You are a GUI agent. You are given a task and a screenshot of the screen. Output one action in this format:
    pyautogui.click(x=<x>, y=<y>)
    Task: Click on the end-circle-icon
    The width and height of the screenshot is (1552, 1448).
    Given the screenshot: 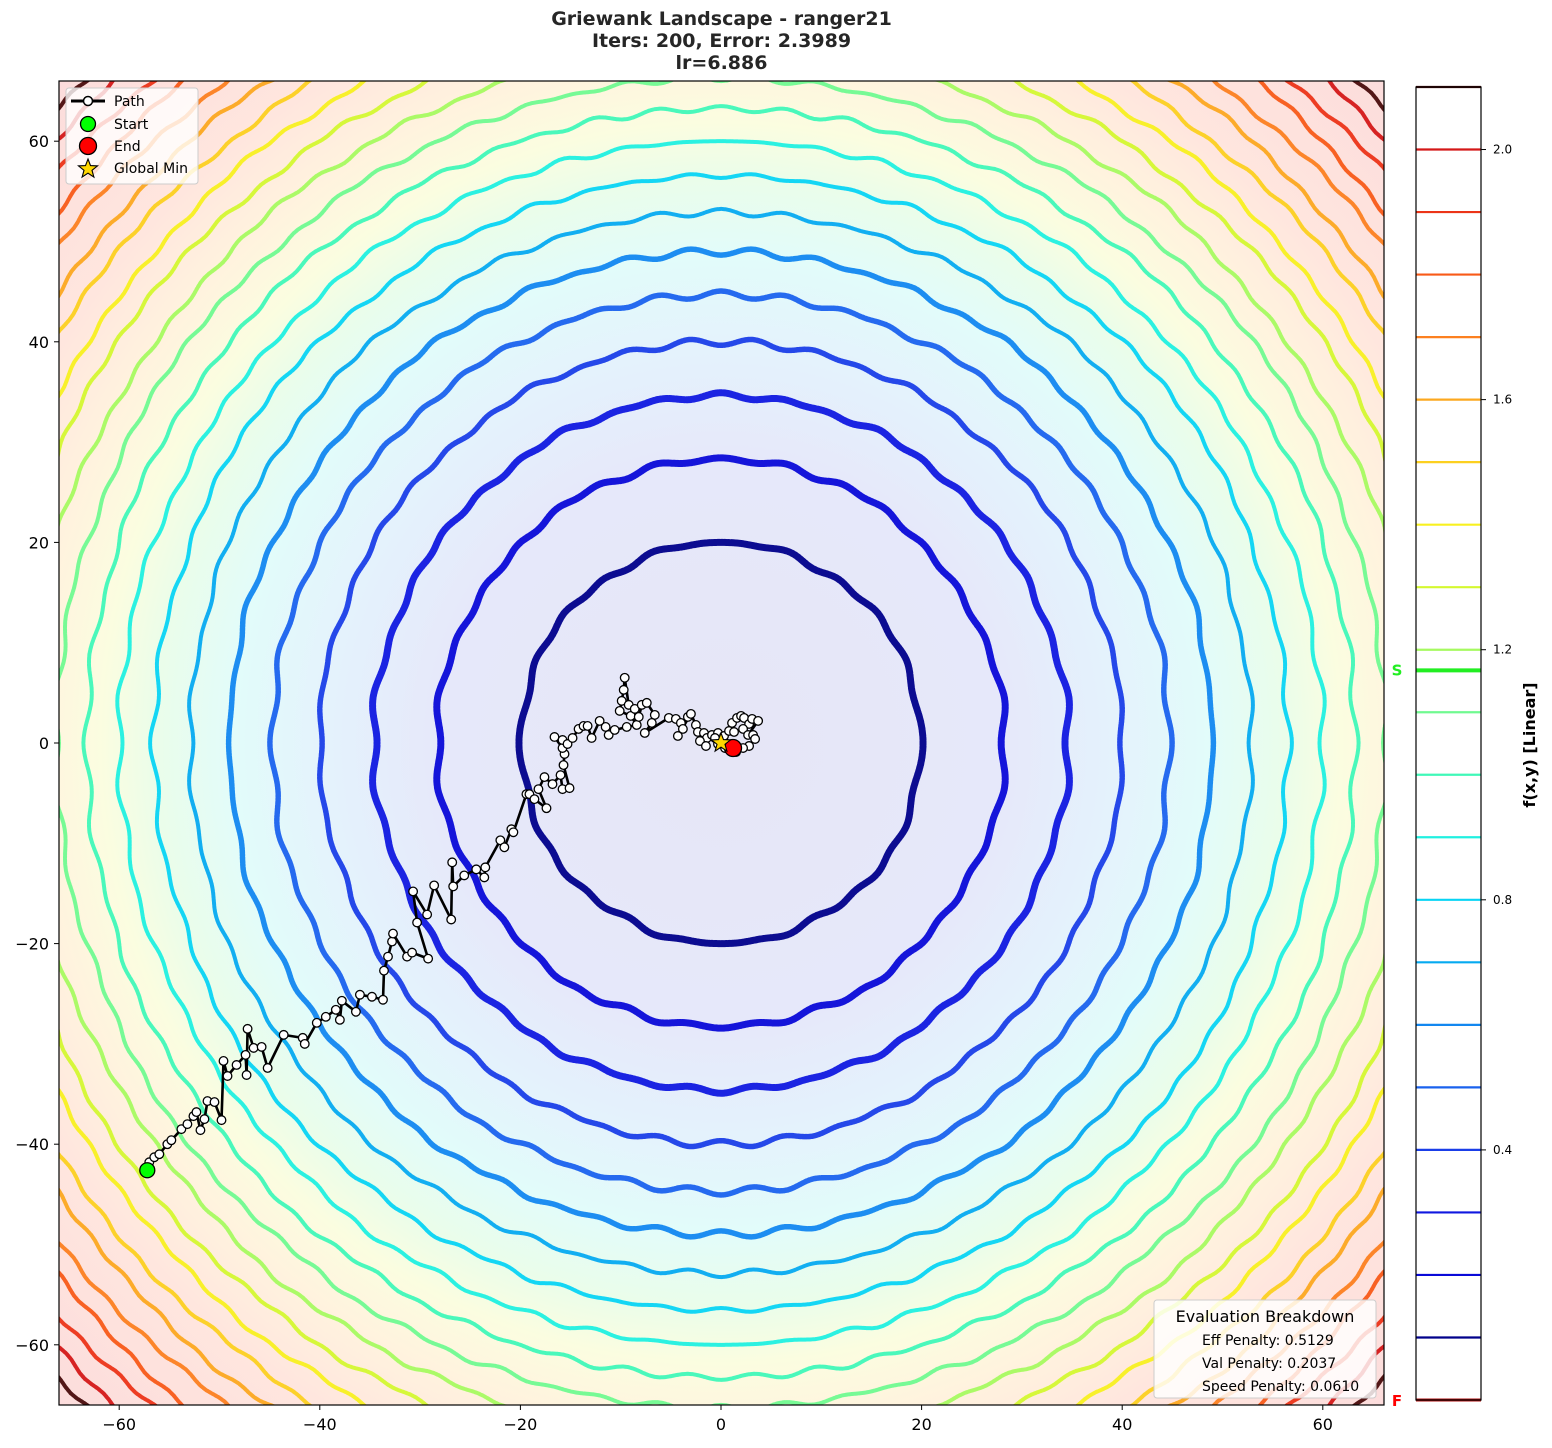 What is the action you would take?
    pyautogui.click(x=88, y=146)
    